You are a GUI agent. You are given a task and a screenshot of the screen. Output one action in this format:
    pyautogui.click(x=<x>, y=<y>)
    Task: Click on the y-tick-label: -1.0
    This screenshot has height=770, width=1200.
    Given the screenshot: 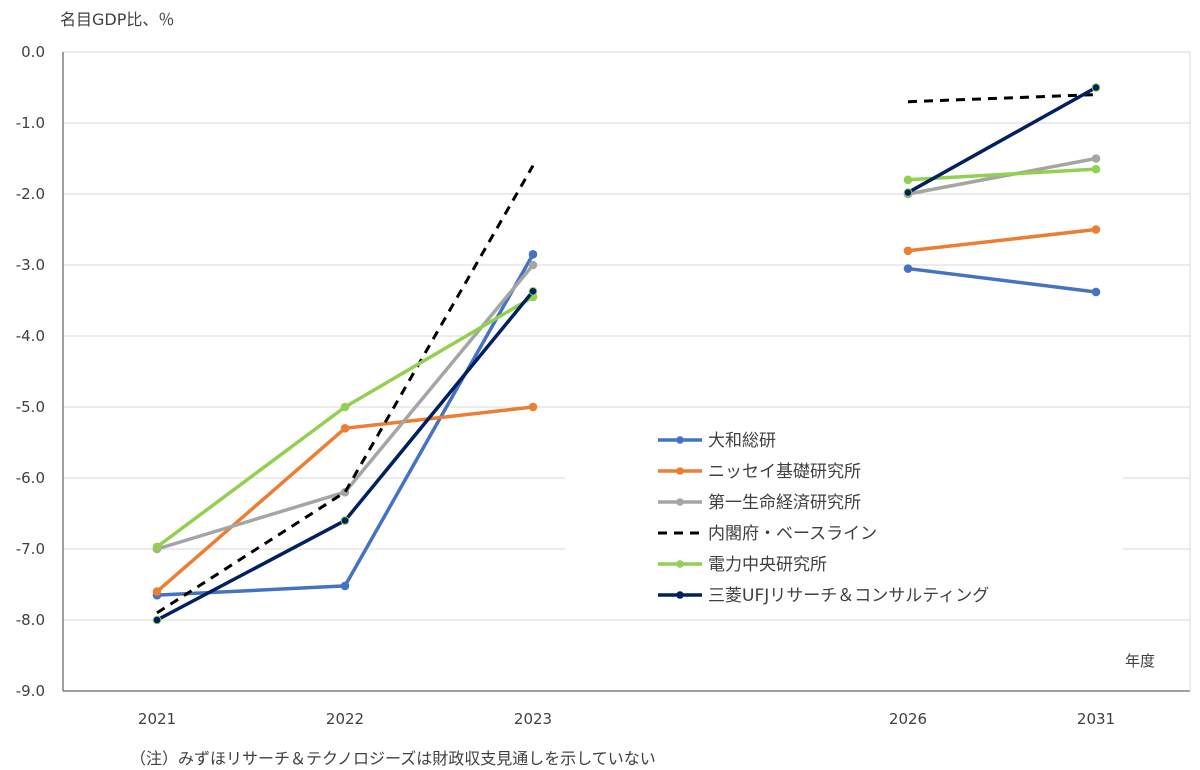 What is the action you would take?
    pyautogui.click(x=30, y=123)
    